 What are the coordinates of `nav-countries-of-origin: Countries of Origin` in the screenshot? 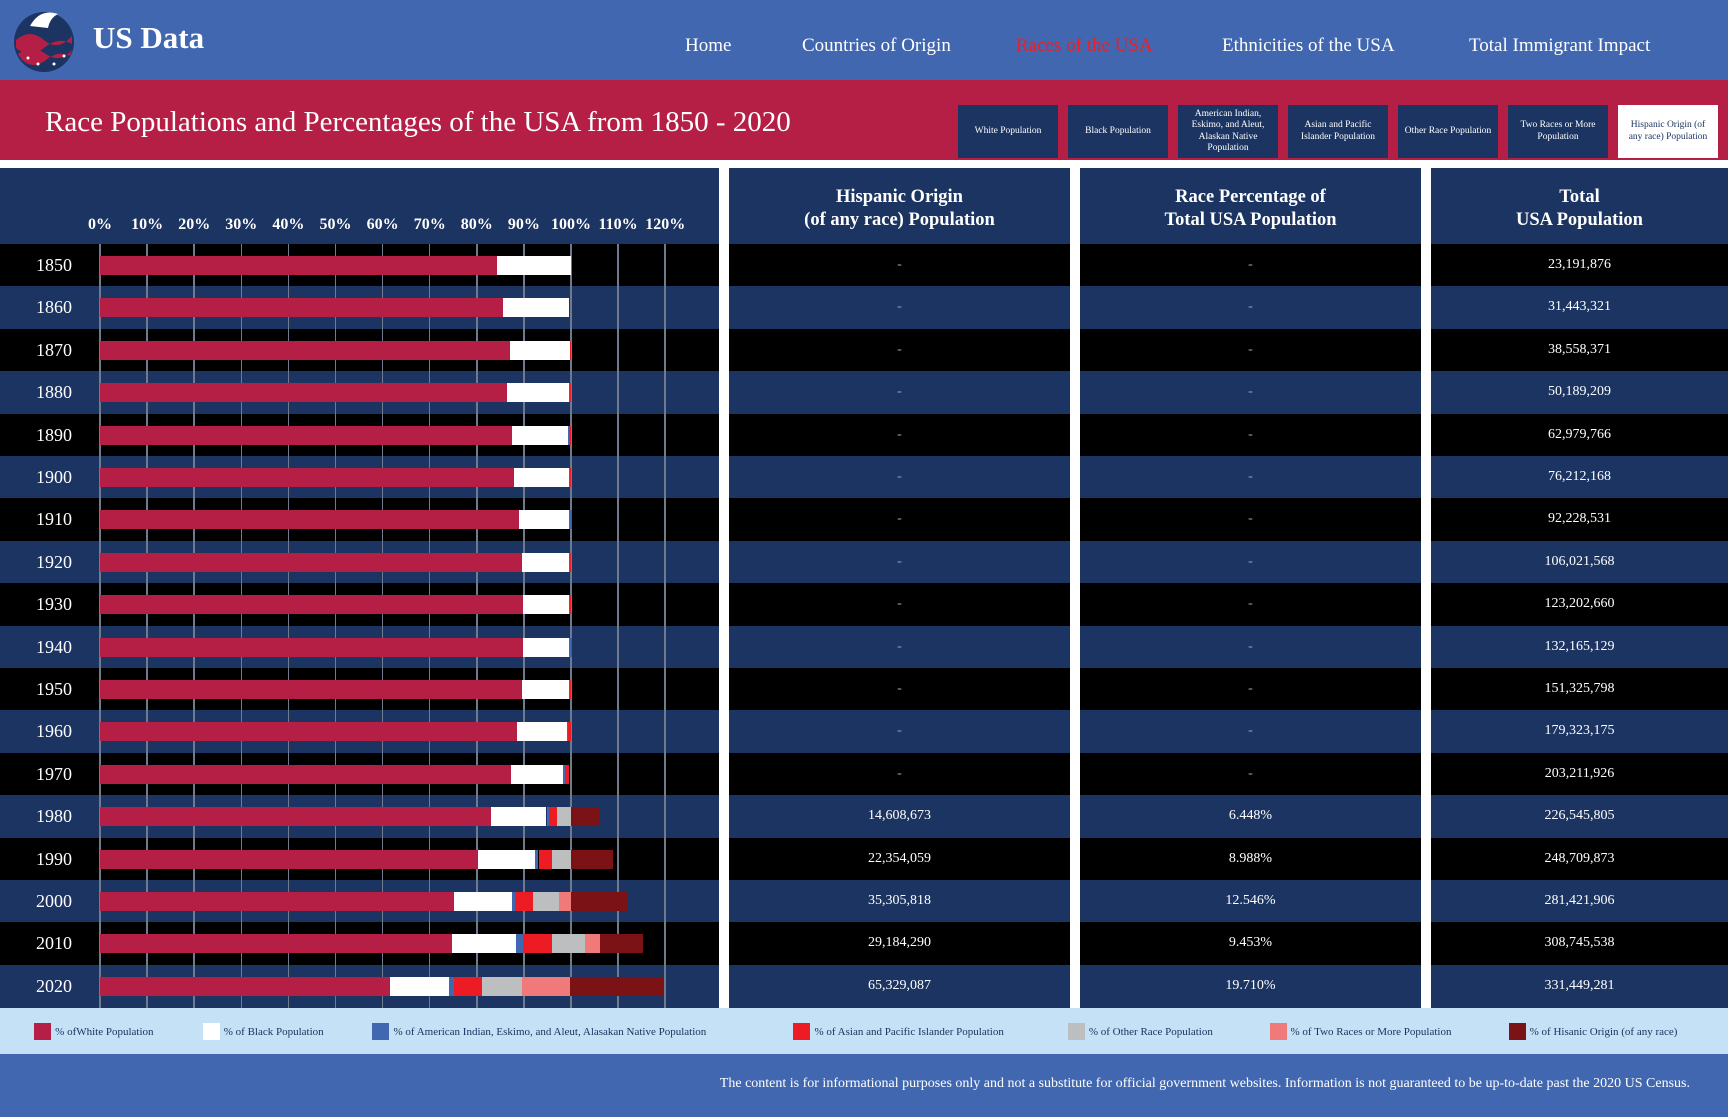 It's located at (876, 45).